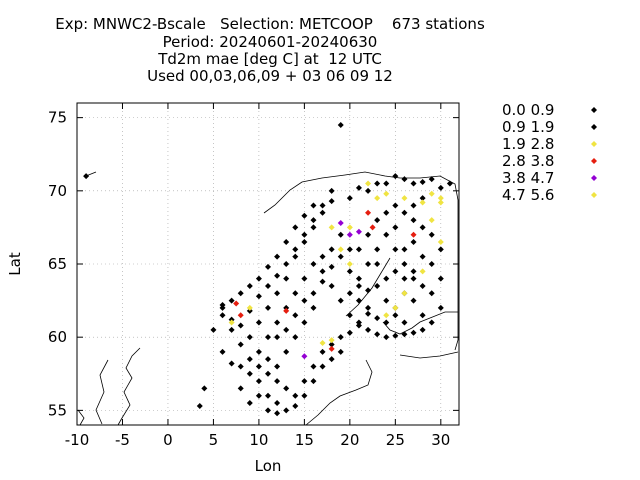 The width and height of the screenshot is (640, 480). Describe the element at coordinates (395, 440) in the screenshot. I see `x-tick-label: 25` at that location.